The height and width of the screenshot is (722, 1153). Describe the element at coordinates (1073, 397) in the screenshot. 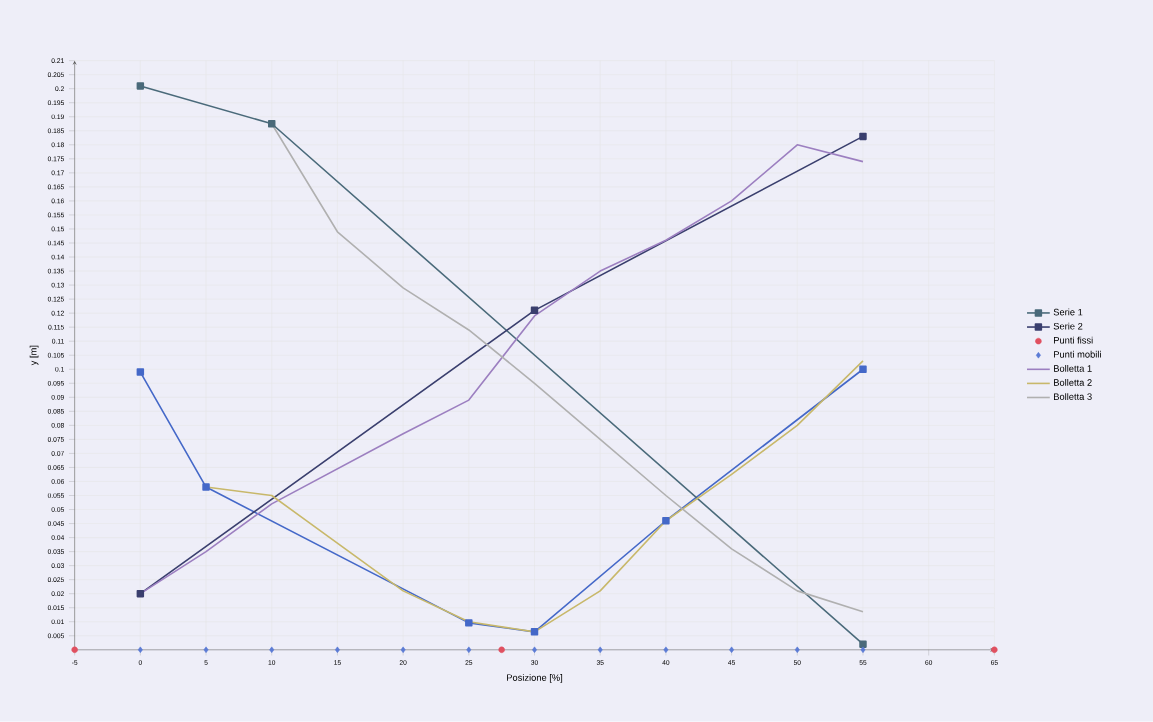

I see `legend-label: Bolletta 3` at that location.